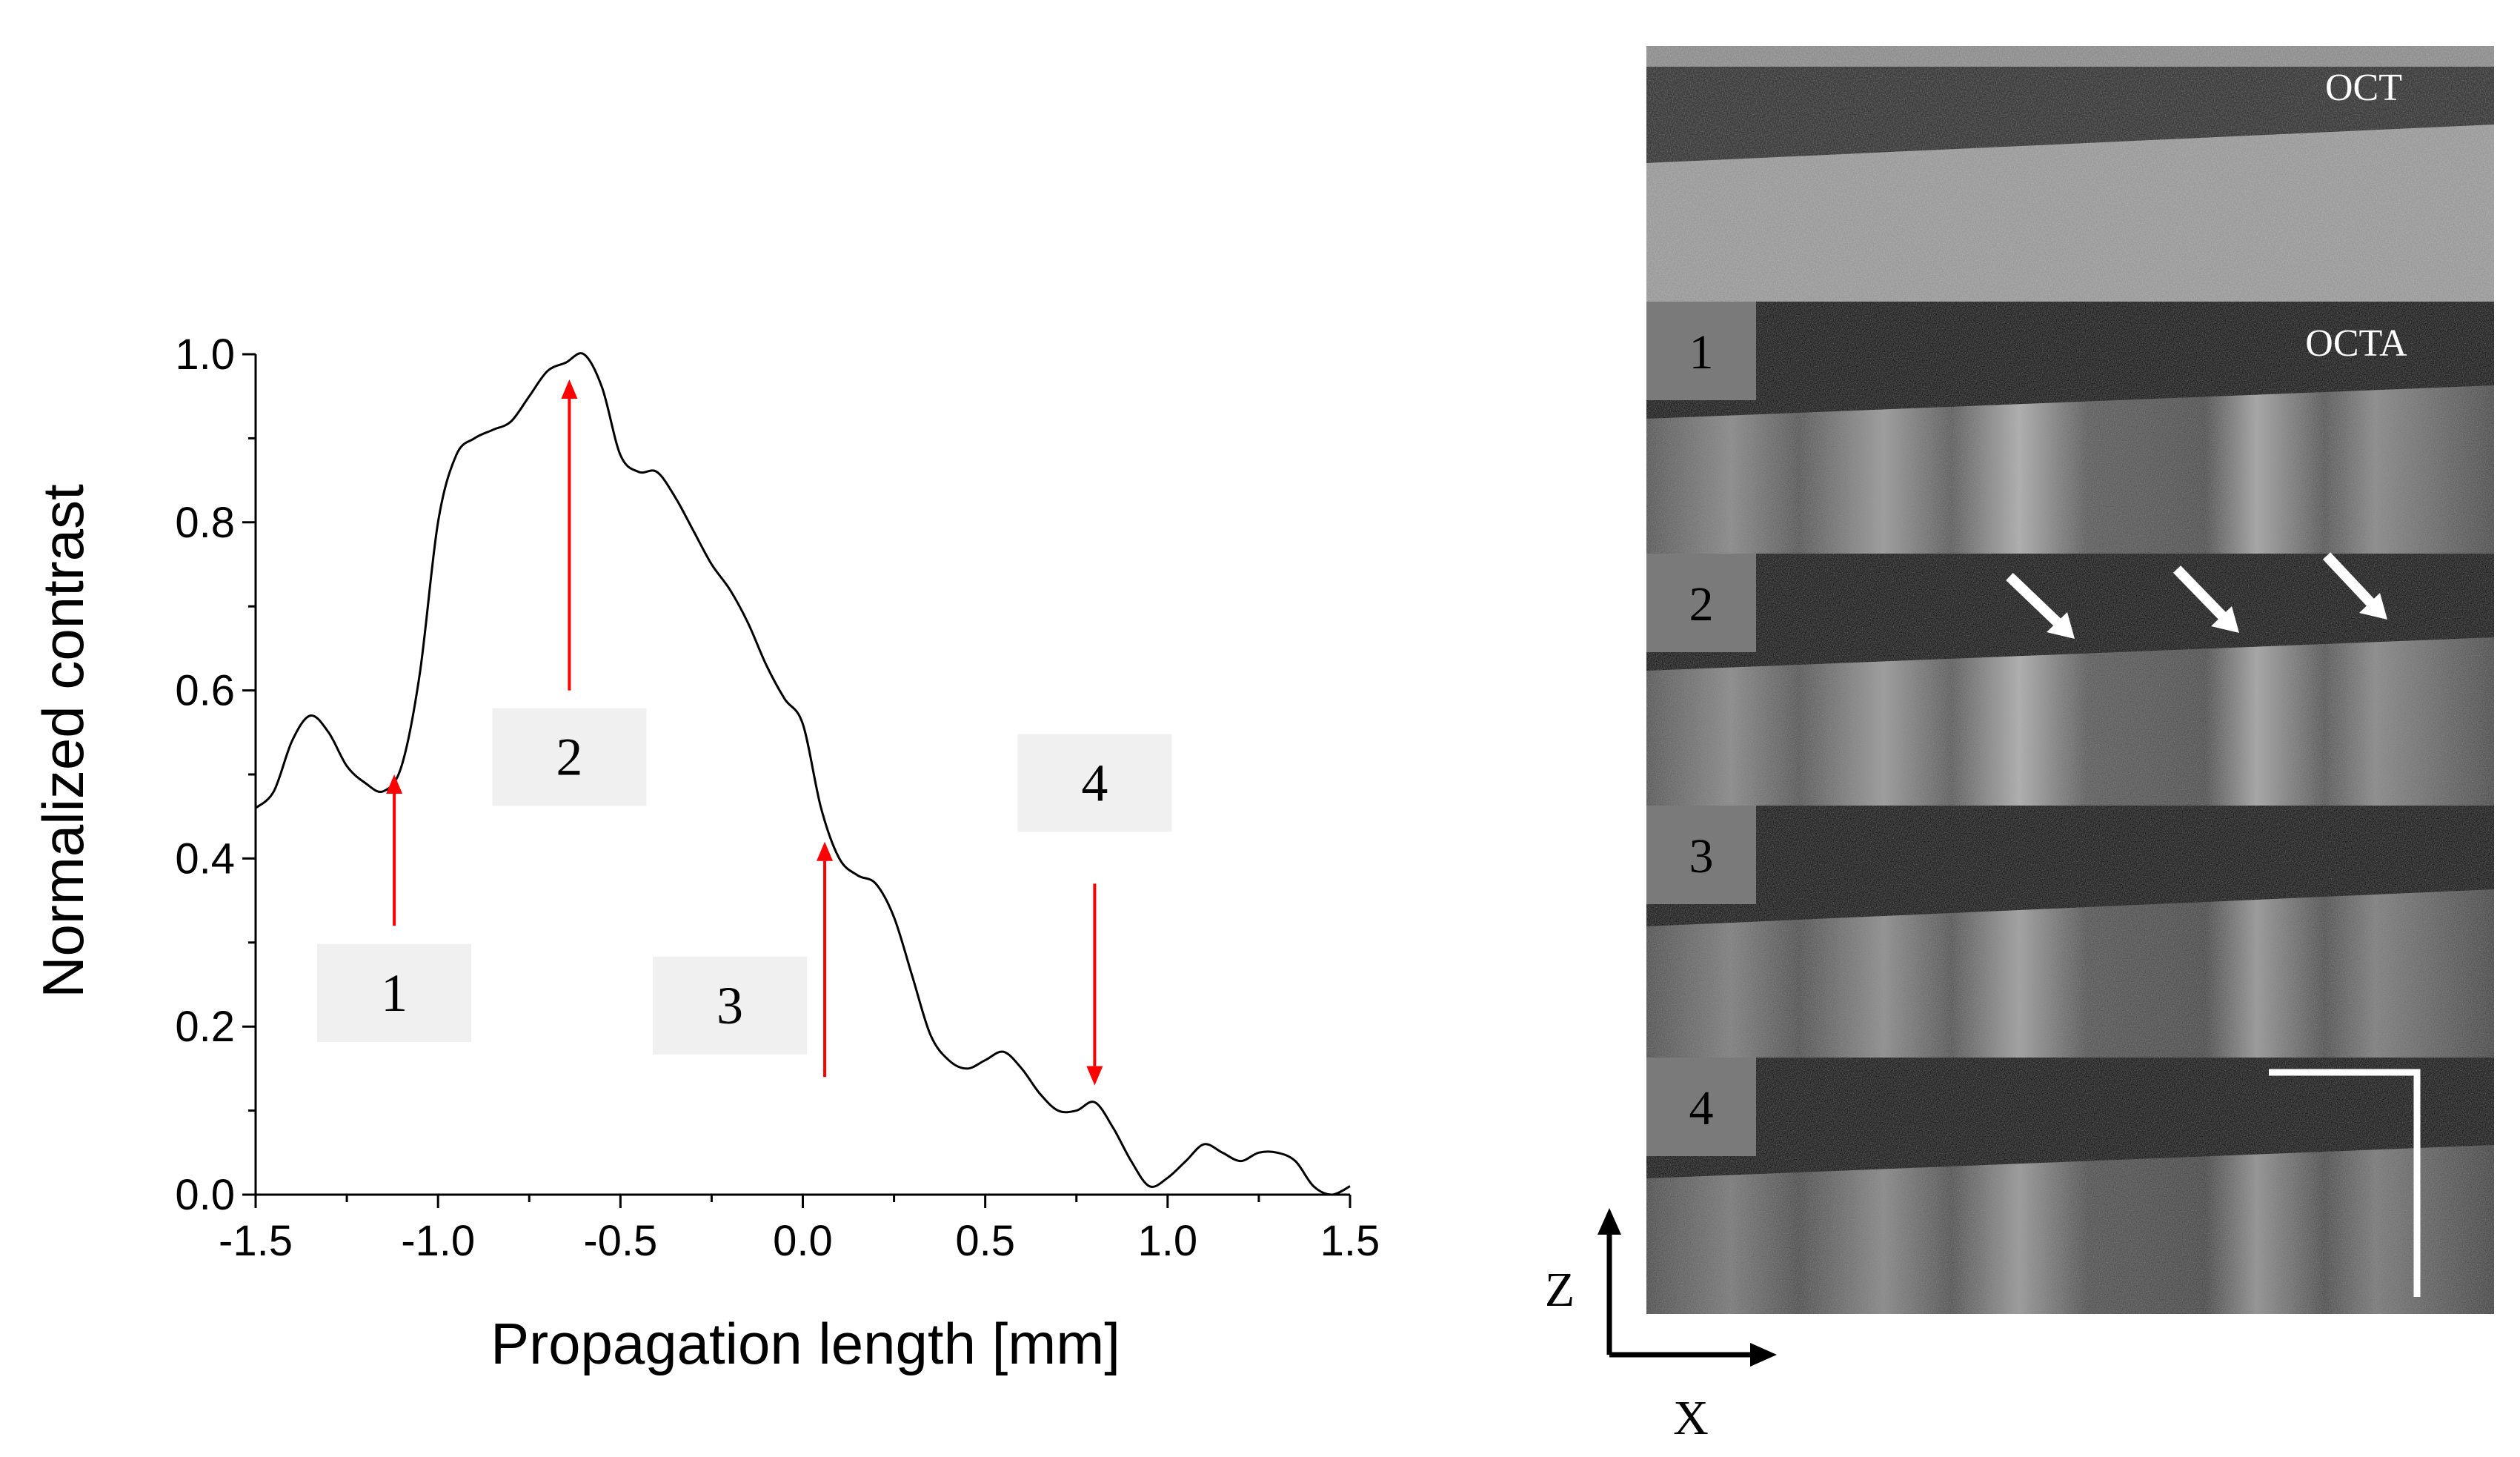 This screenshot has width=2520, height=1457. I want to click on x-tick-label: -1.5, so click(256, 1241).